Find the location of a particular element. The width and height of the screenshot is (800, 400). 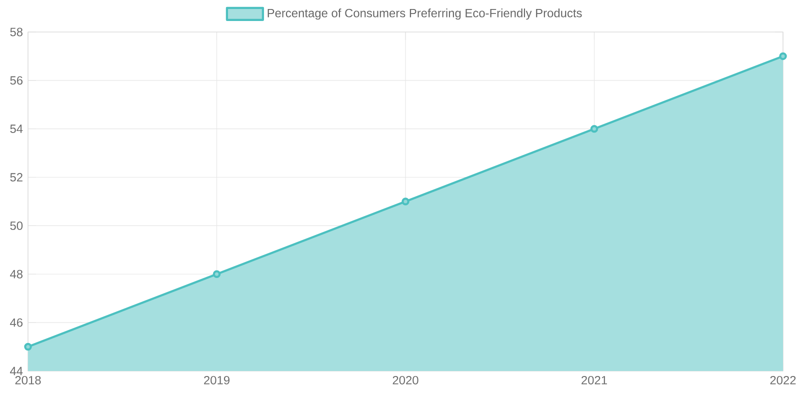

y-tick-label: 44 is located at coordinates (16, 371).